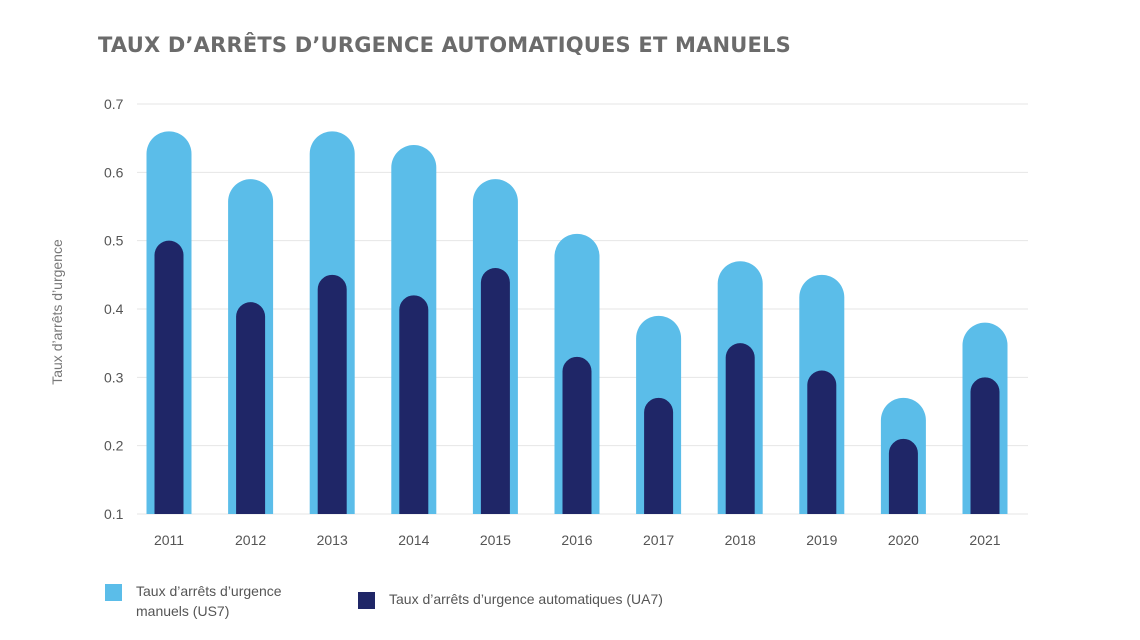 The image size is (1140, 640). What do you see at coordinates (366, 600) in the screenshot?
I see `legend-swatch-auto` at bounding box center [366, 600].